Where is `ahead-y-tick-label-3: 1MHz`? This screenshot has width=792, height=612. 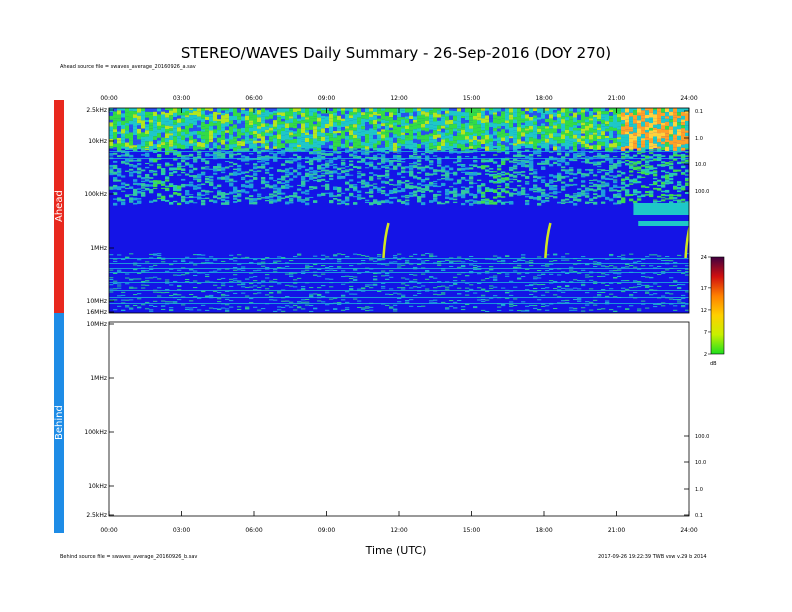 ahead-y-tick-label-3: 1MHz is located at coordinates (98, 248).